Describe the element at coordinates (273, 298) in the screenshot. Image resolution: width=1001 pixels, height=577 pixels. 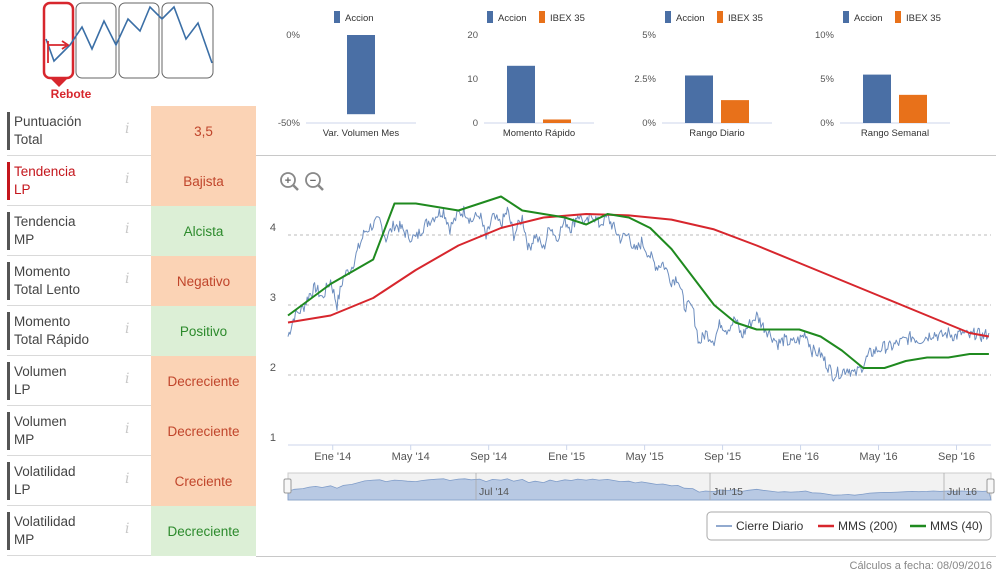
I see `y-tick-label: 3` at that location.